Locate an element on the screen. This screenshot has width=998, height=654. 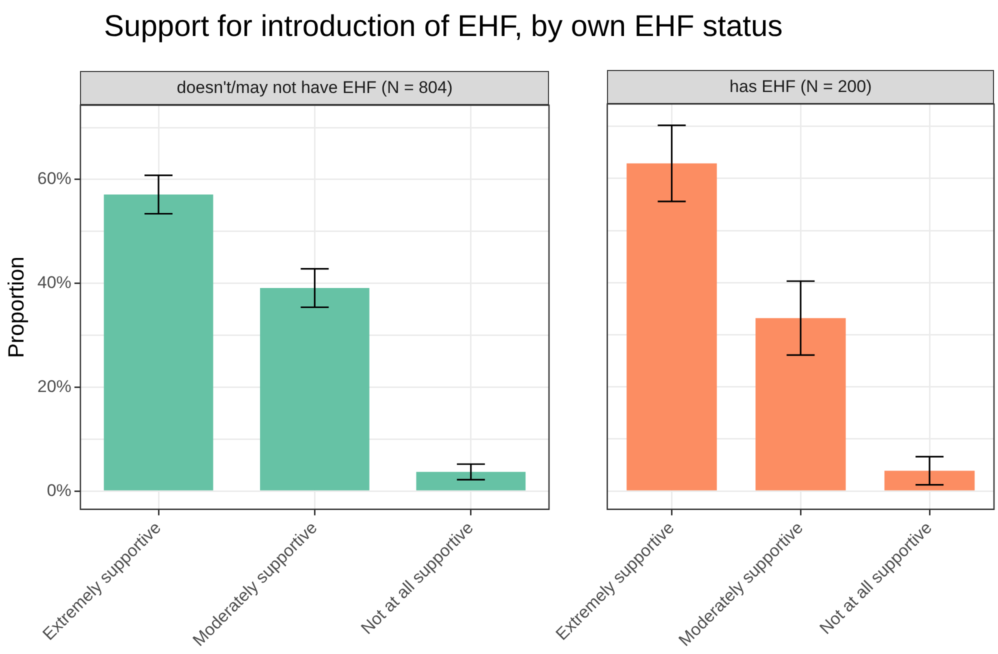
chart-subtitle: doesn't/may not have EHF (N = 804) is located at coordinates (314, 88).